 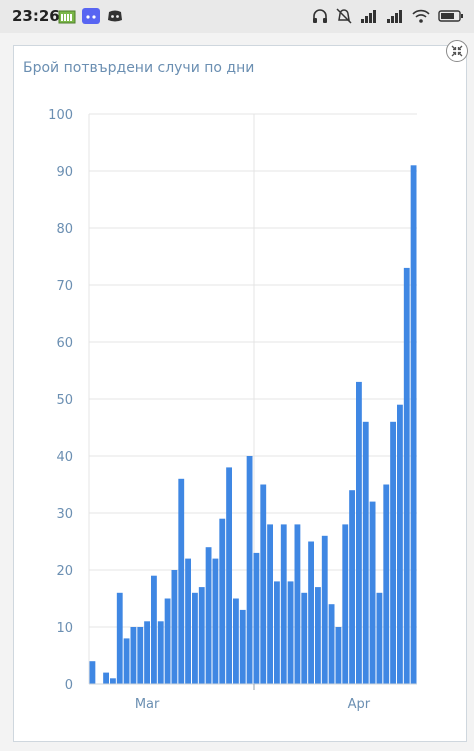 What do you see at coordinates (147, 704) in the screenshot?
I see `x-tick-label: Mar` at bounding box center [147, 704].